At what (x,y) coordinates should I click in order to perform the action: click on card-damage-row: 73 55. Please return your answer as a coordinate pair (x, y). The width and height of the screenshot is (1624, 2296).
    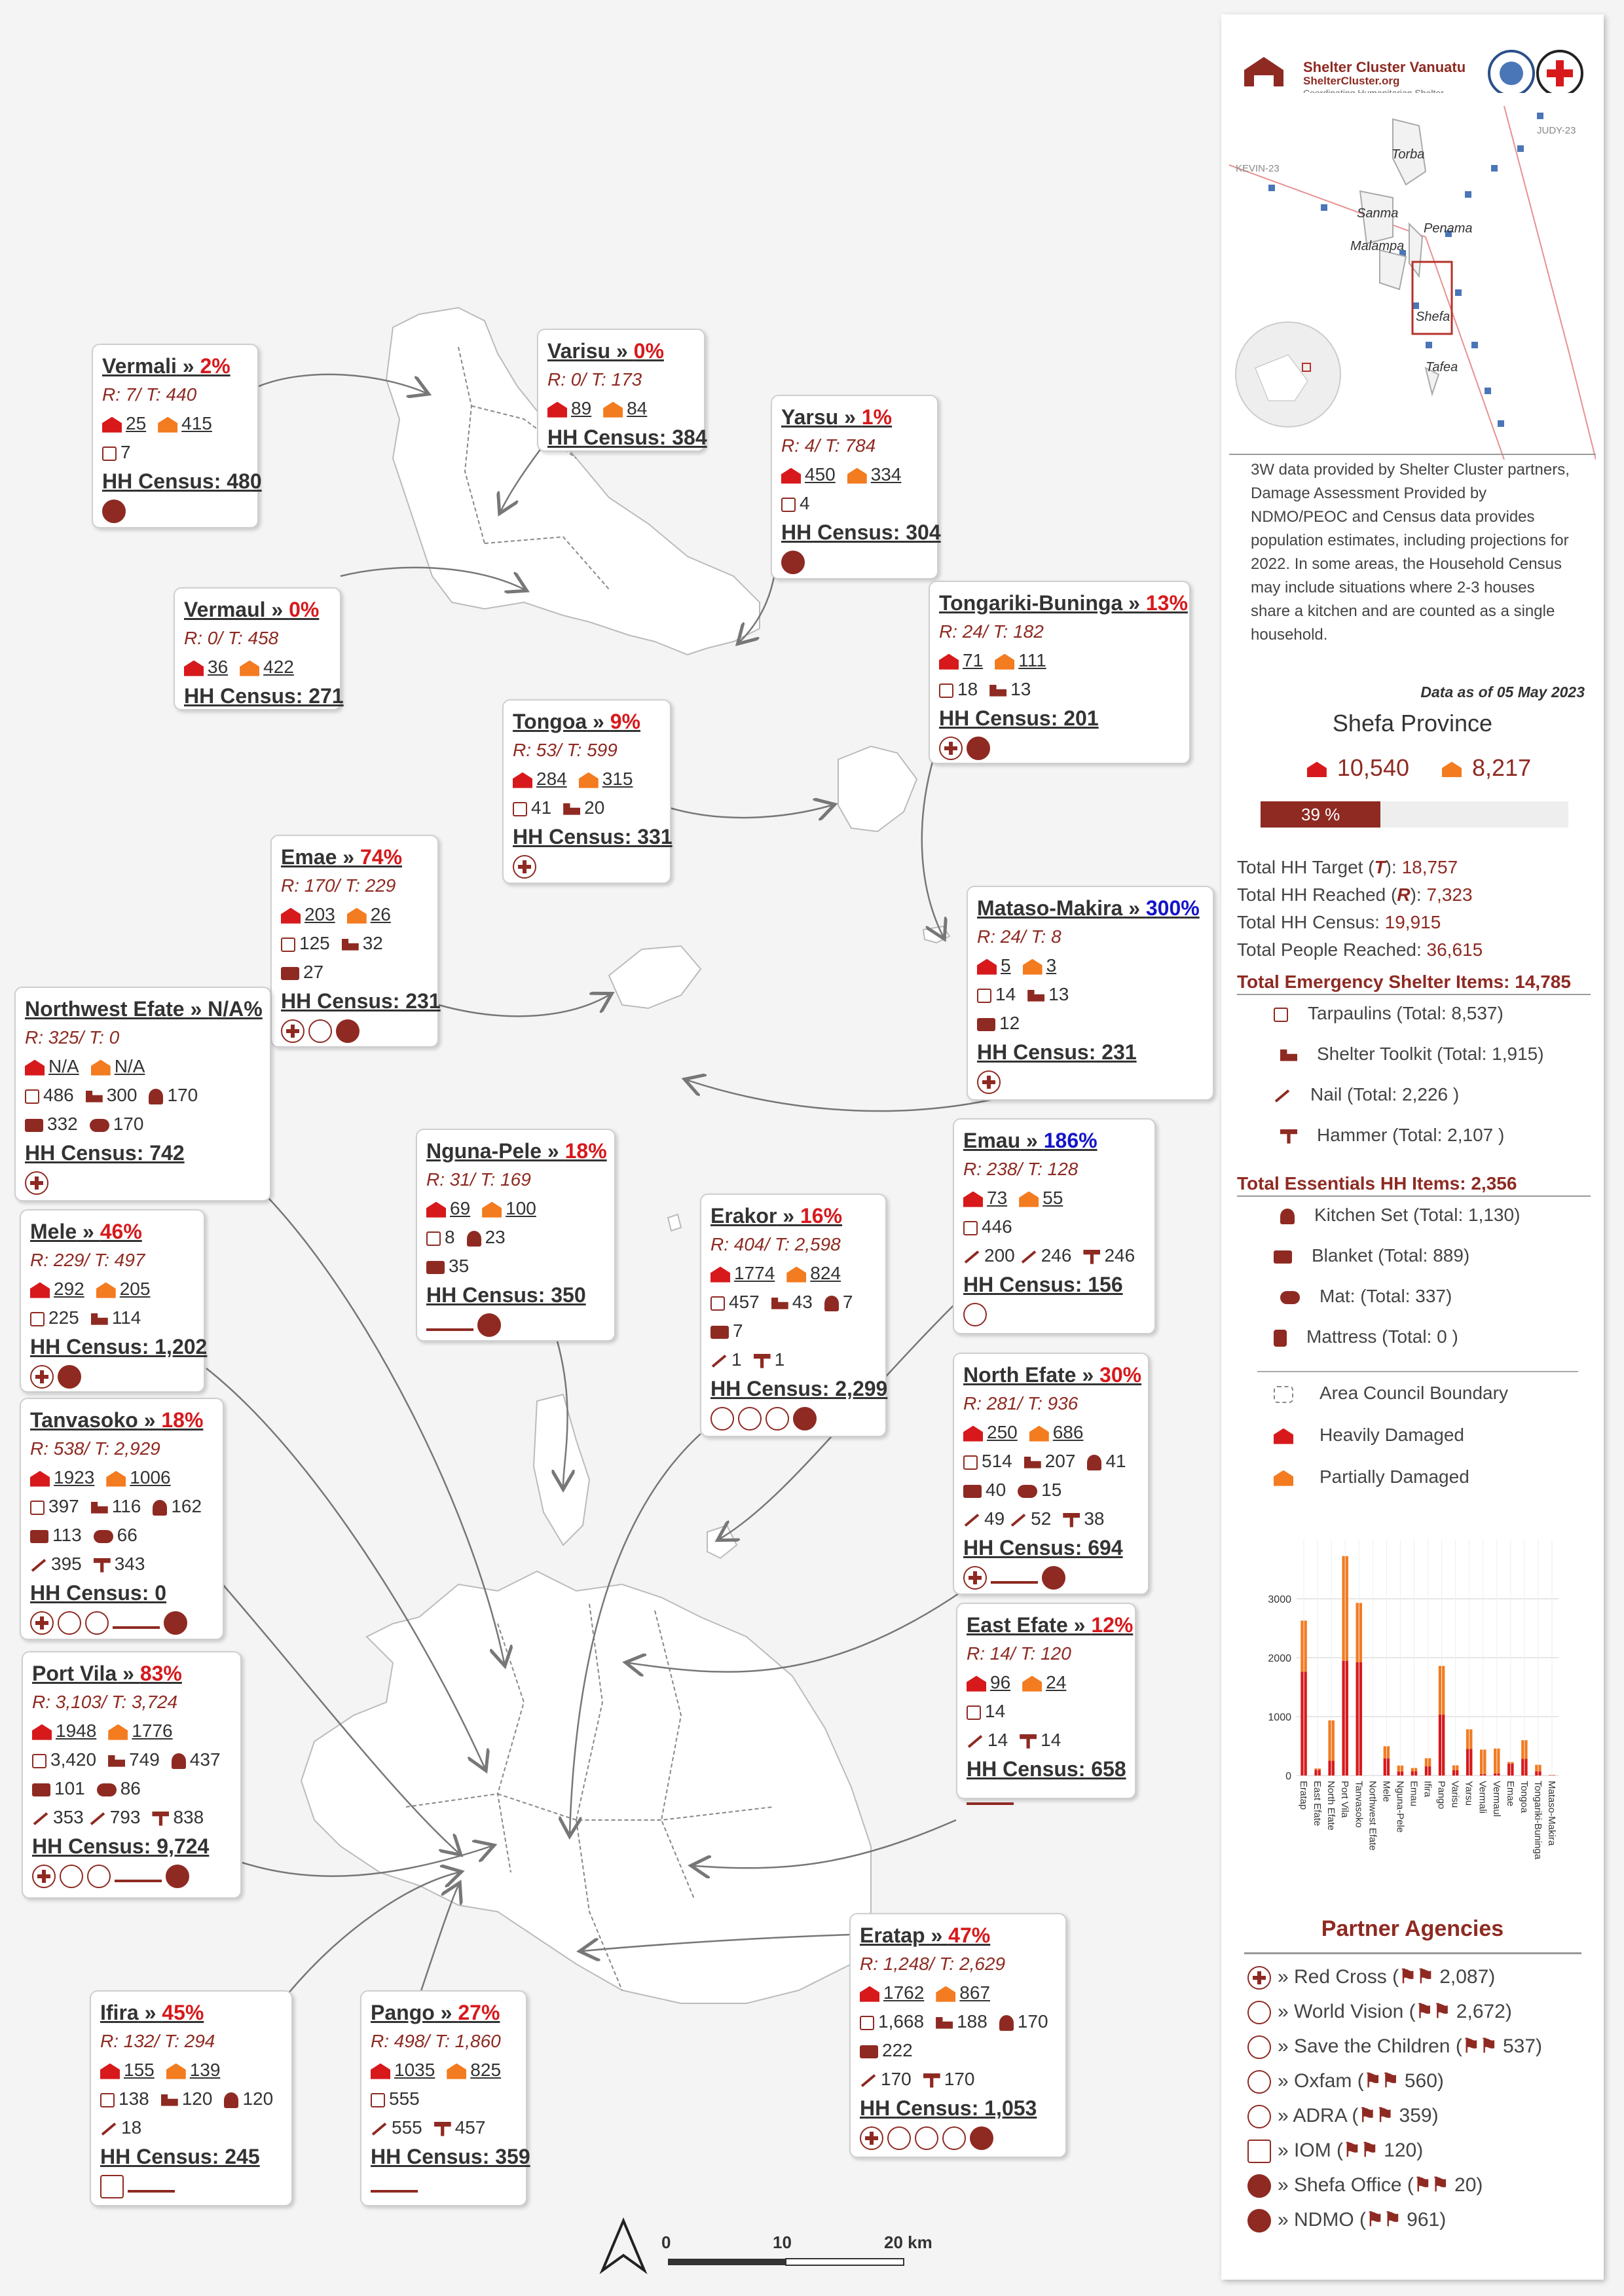
    Looking at the image, I should click on (1054, 1198).